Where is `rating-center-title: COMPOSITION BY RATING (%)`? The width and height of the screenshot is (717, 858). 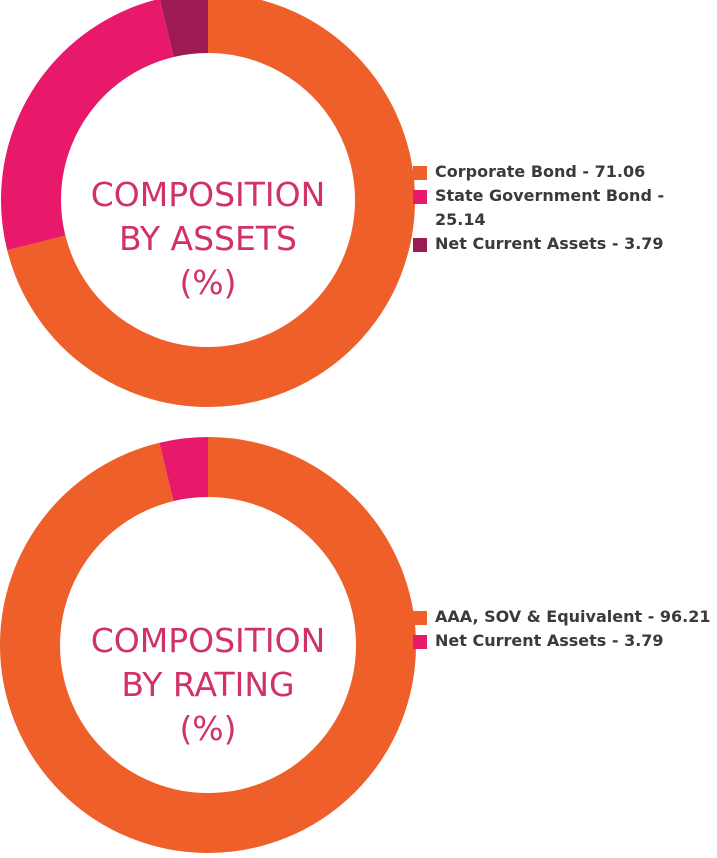 rating-center-title: COMPOSITION BY RATING (%) is located at coordinates (208, 685).